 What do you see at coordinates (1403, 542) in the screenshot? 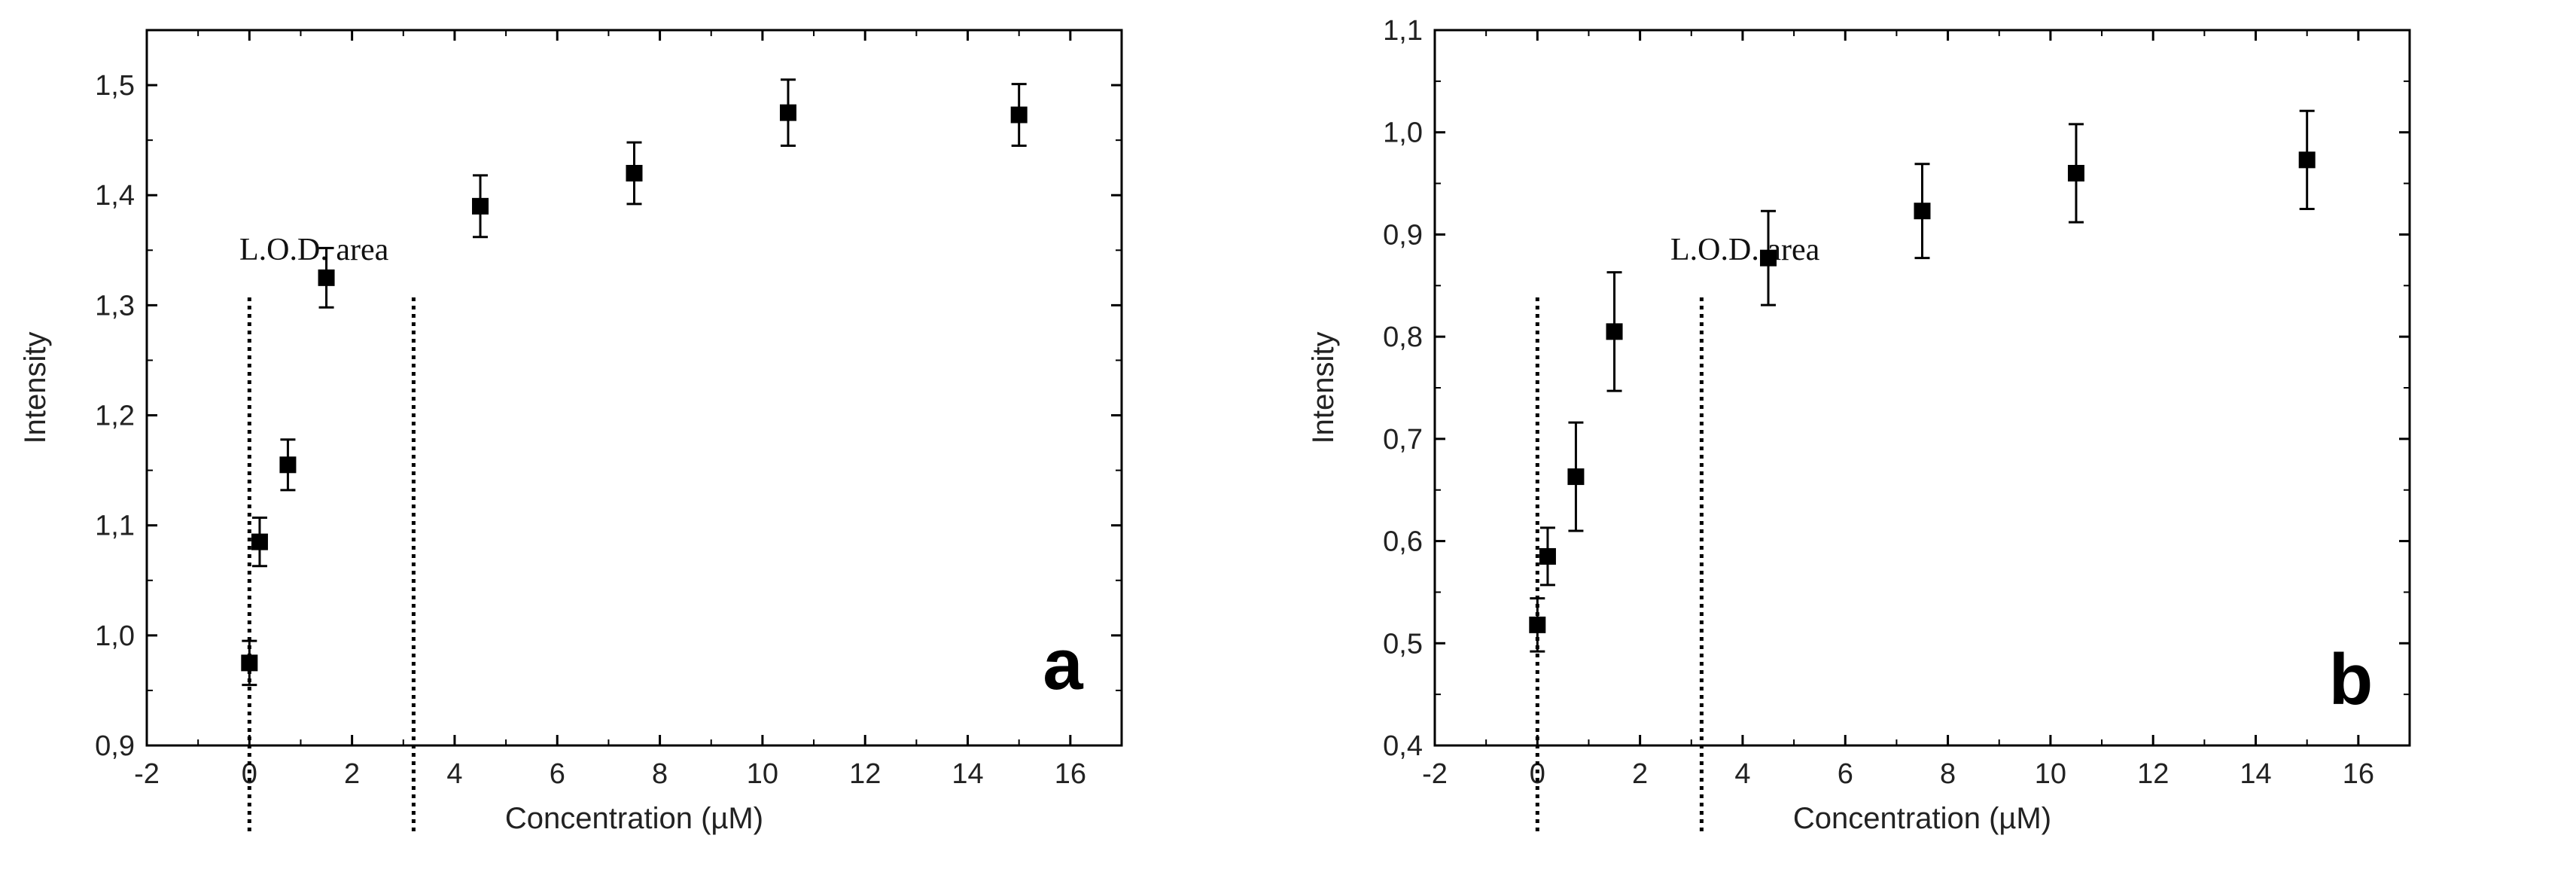
I see `y-tick-label: 0,6` at bounding box center [1403, 542].